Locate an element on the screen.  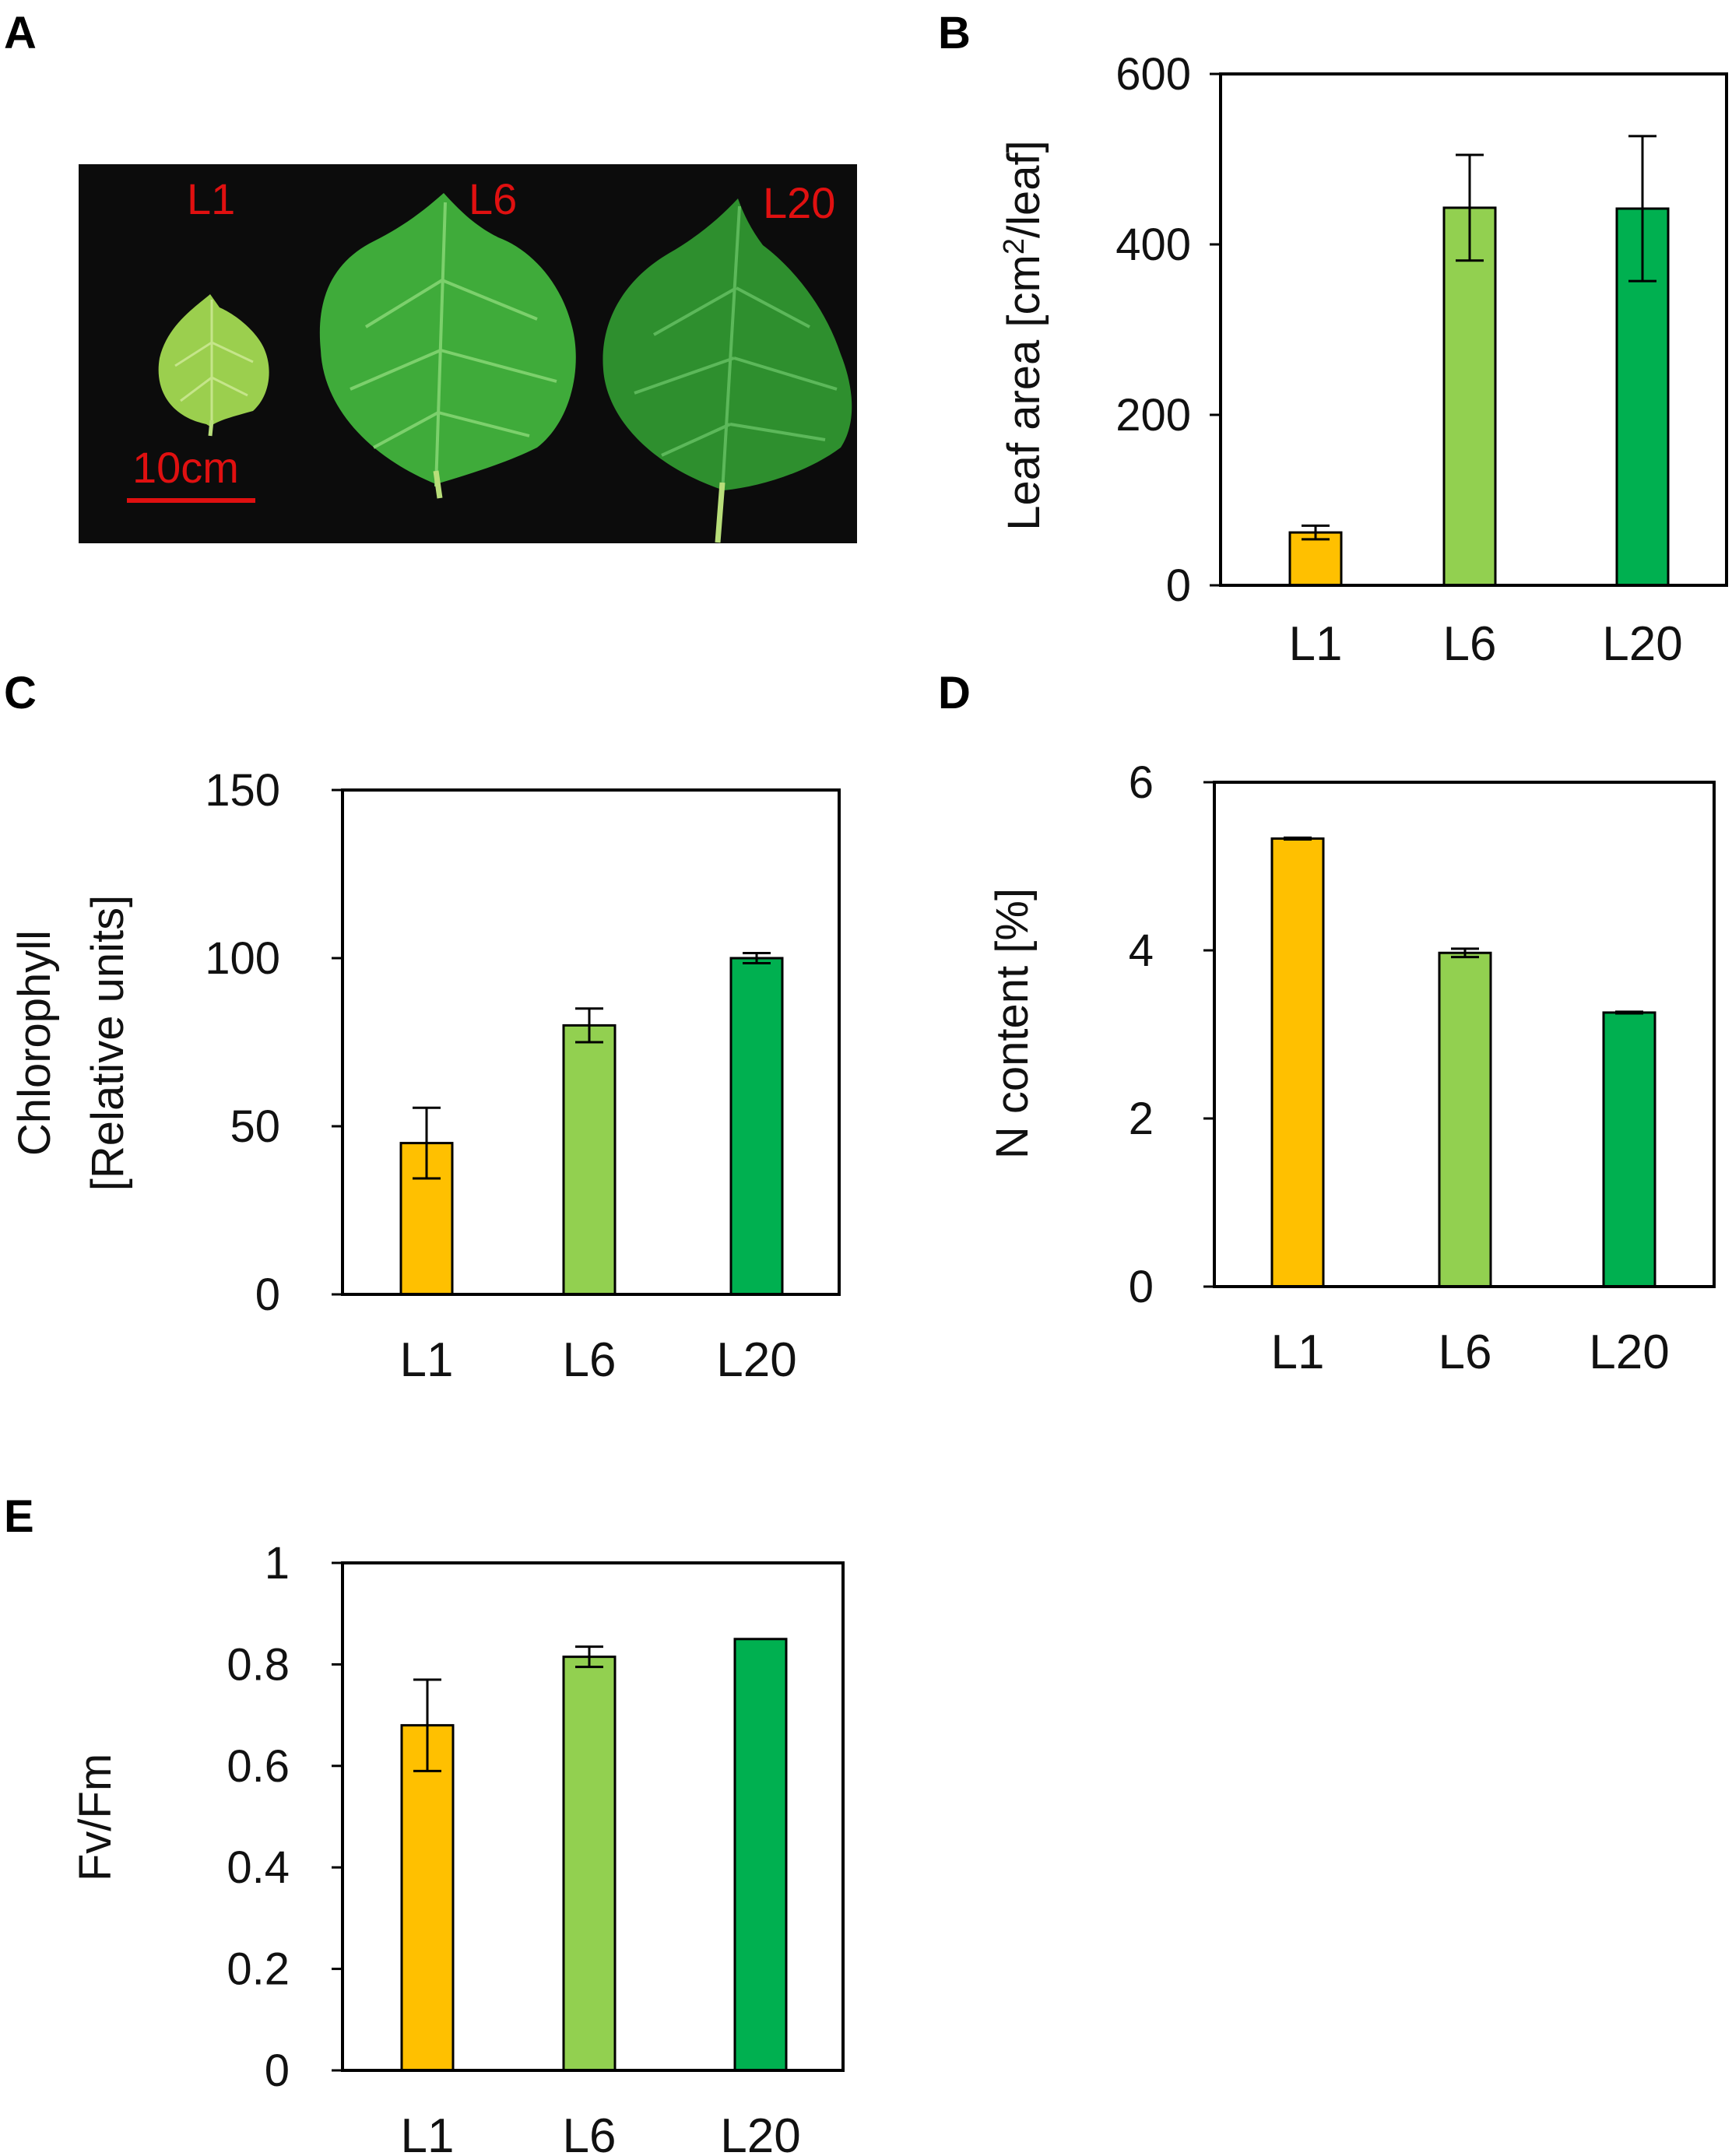
bar-b-l1 is located at coordinates (1315, 559).